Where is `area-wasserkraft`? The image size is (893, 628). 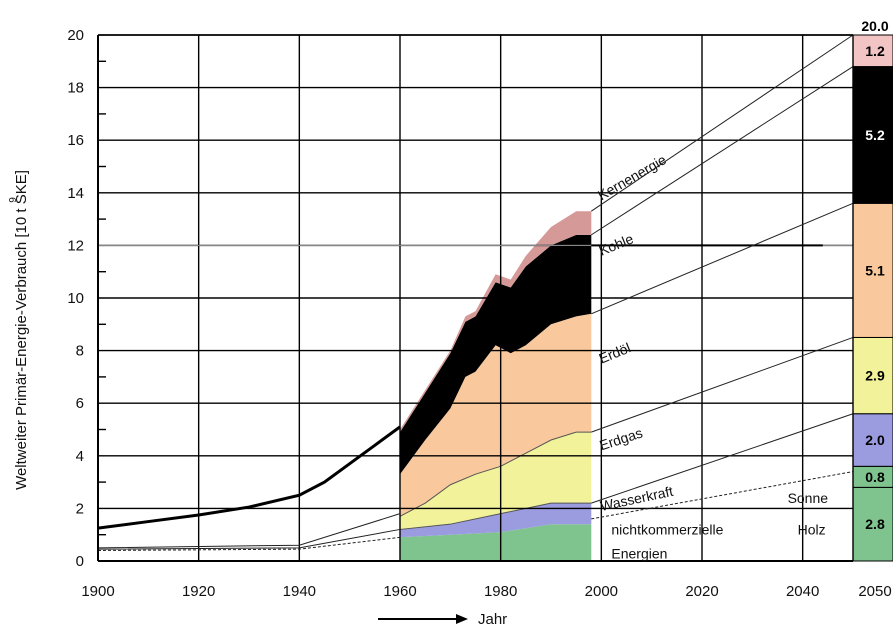
area-wasserkraft is located at coordinates (496, 520).